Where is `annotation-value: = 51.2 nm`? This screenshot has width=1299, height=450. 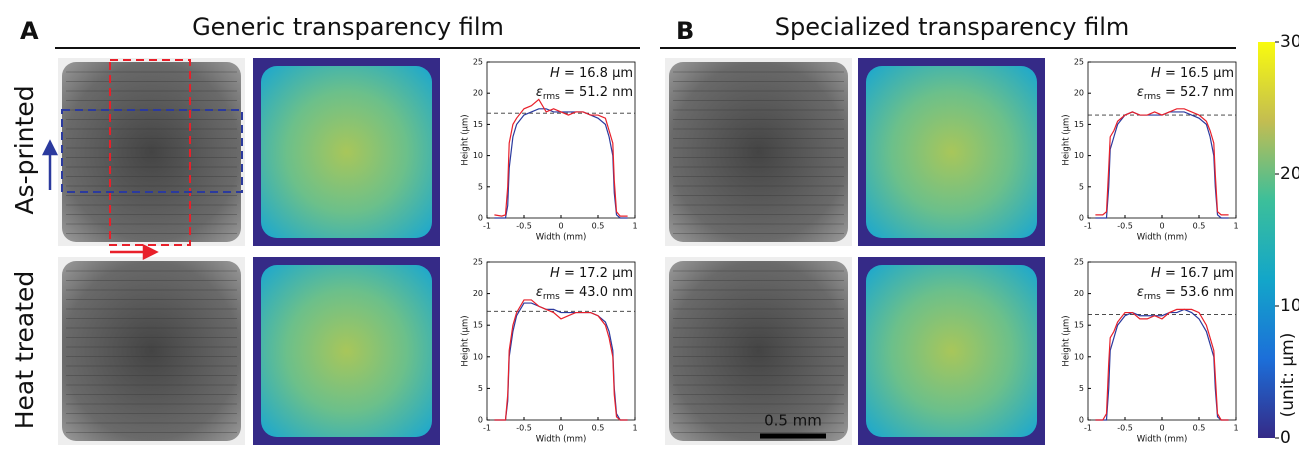 annotation-value: = 51.2 nm is located at coordinates (596, 92).